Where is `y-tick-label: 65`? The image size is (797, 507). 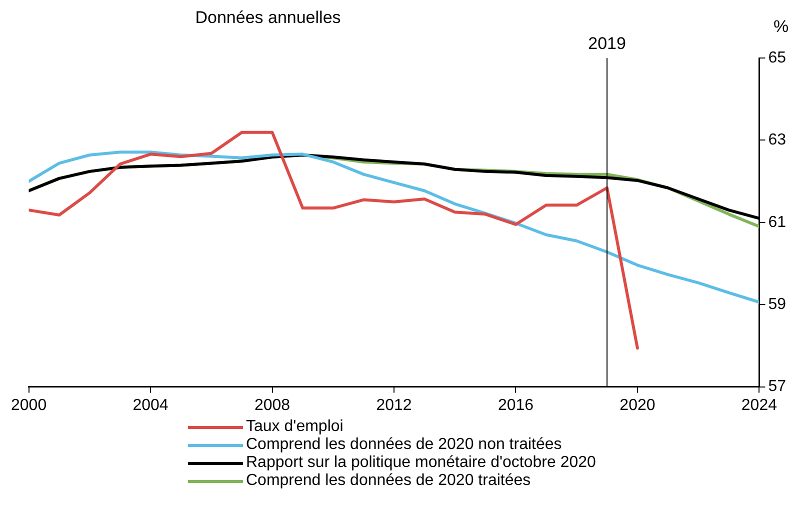
y-tick-label: 65 is located at coordinates (777, 57).